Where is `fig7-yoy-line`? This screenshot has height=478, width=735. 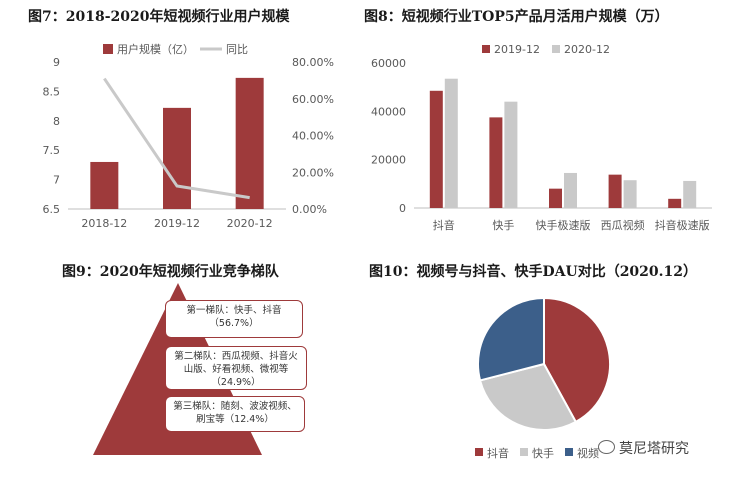 fig7-yoy-line is located at coordinates (176, 138).